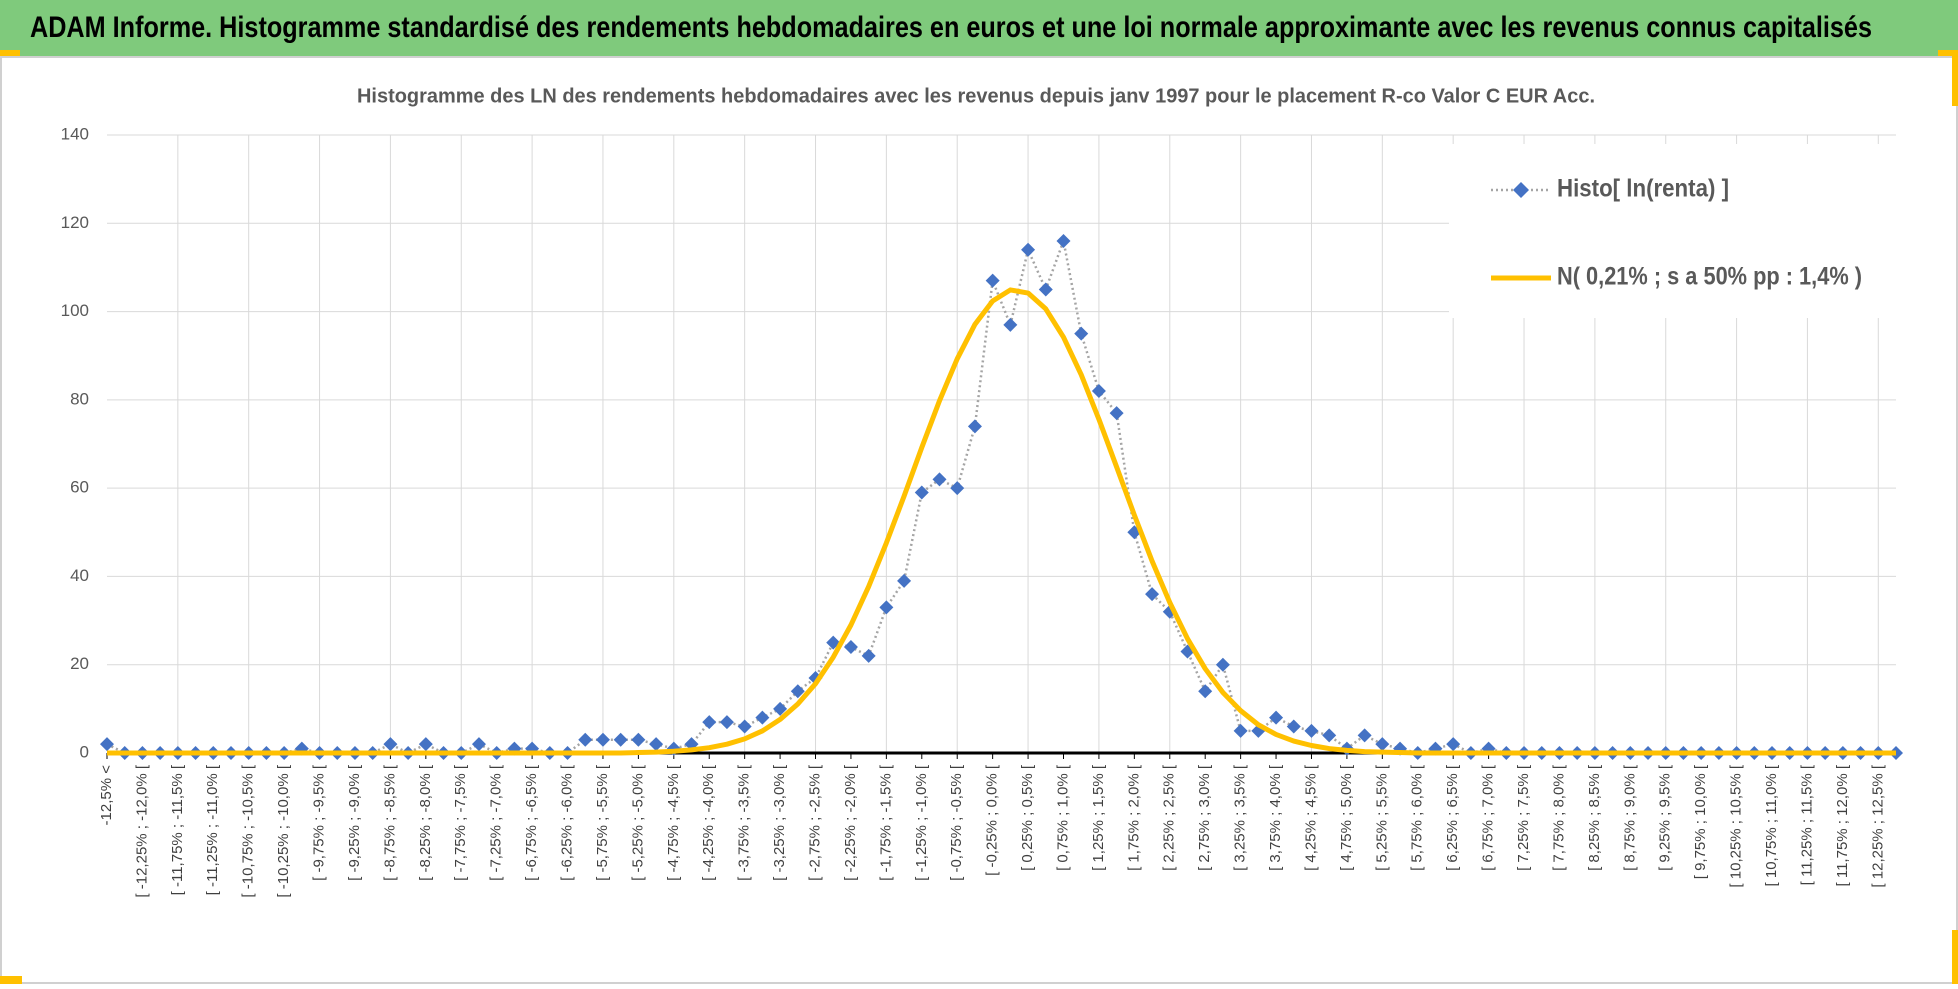 This screenshot has height=989, width=1958. Describe the element at coordinates (1417, 817) in the screenshot. I see `x-tick-label: [ 5,75% ; 6,0% [` at that location.